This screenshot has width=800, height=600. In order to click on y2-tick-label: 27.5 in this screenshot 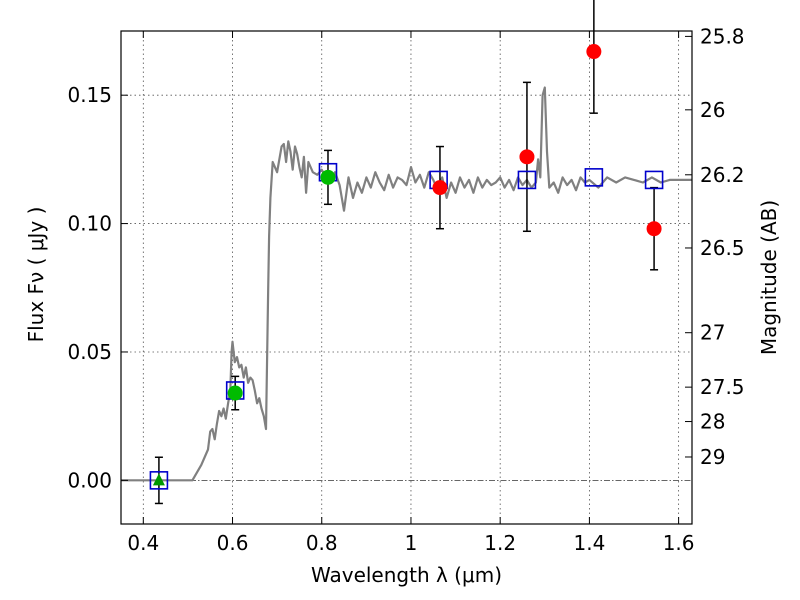, I will do `click(722, 387)`.